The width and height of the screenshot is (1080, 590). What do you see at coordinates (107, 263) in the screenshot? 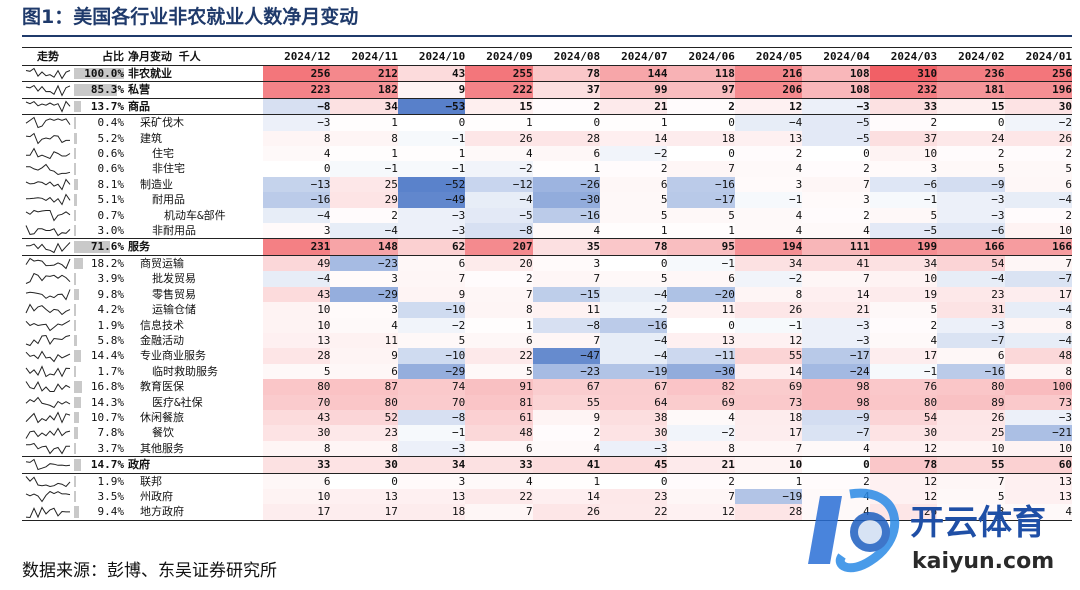
I see `share-value: 18.2%` at bounding box center [107, 263].